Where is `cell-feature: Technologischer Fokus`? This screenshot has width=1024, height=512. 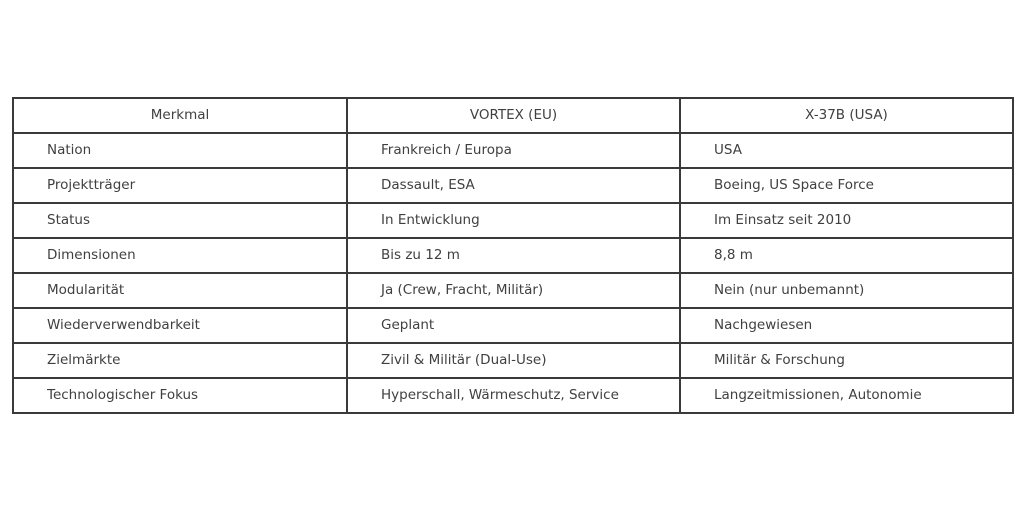
cell-feature: Technologischer Fokus is located at coordinates (180, 395).